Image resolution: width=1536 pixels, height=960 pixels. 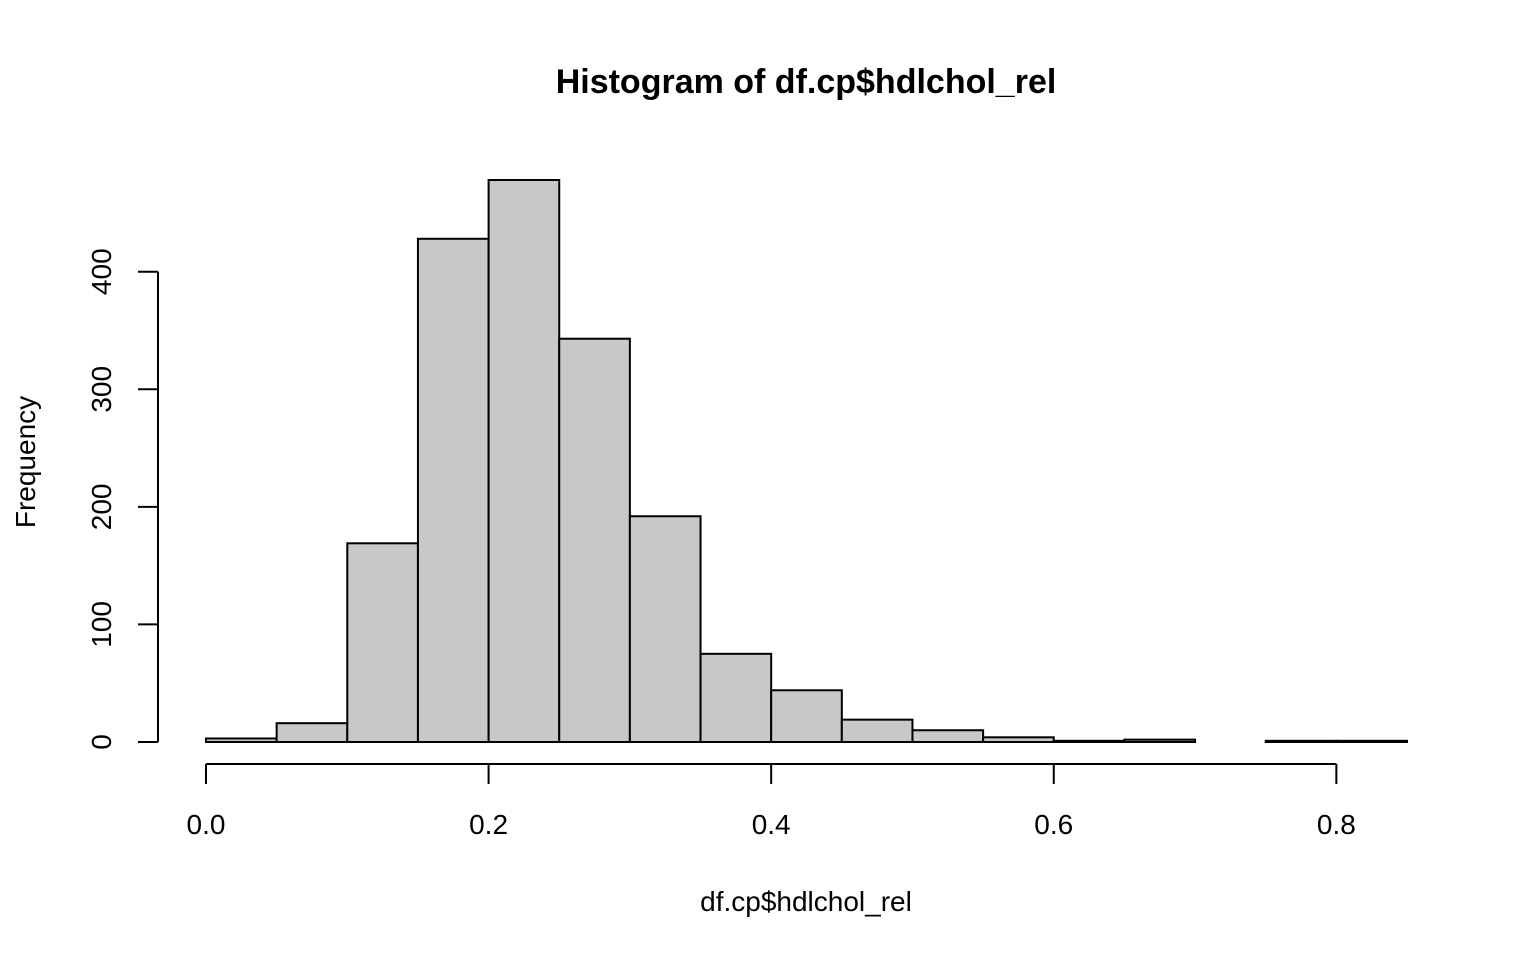 I want to click on x-tick-label: 0.0, so click(x=206, y=824).